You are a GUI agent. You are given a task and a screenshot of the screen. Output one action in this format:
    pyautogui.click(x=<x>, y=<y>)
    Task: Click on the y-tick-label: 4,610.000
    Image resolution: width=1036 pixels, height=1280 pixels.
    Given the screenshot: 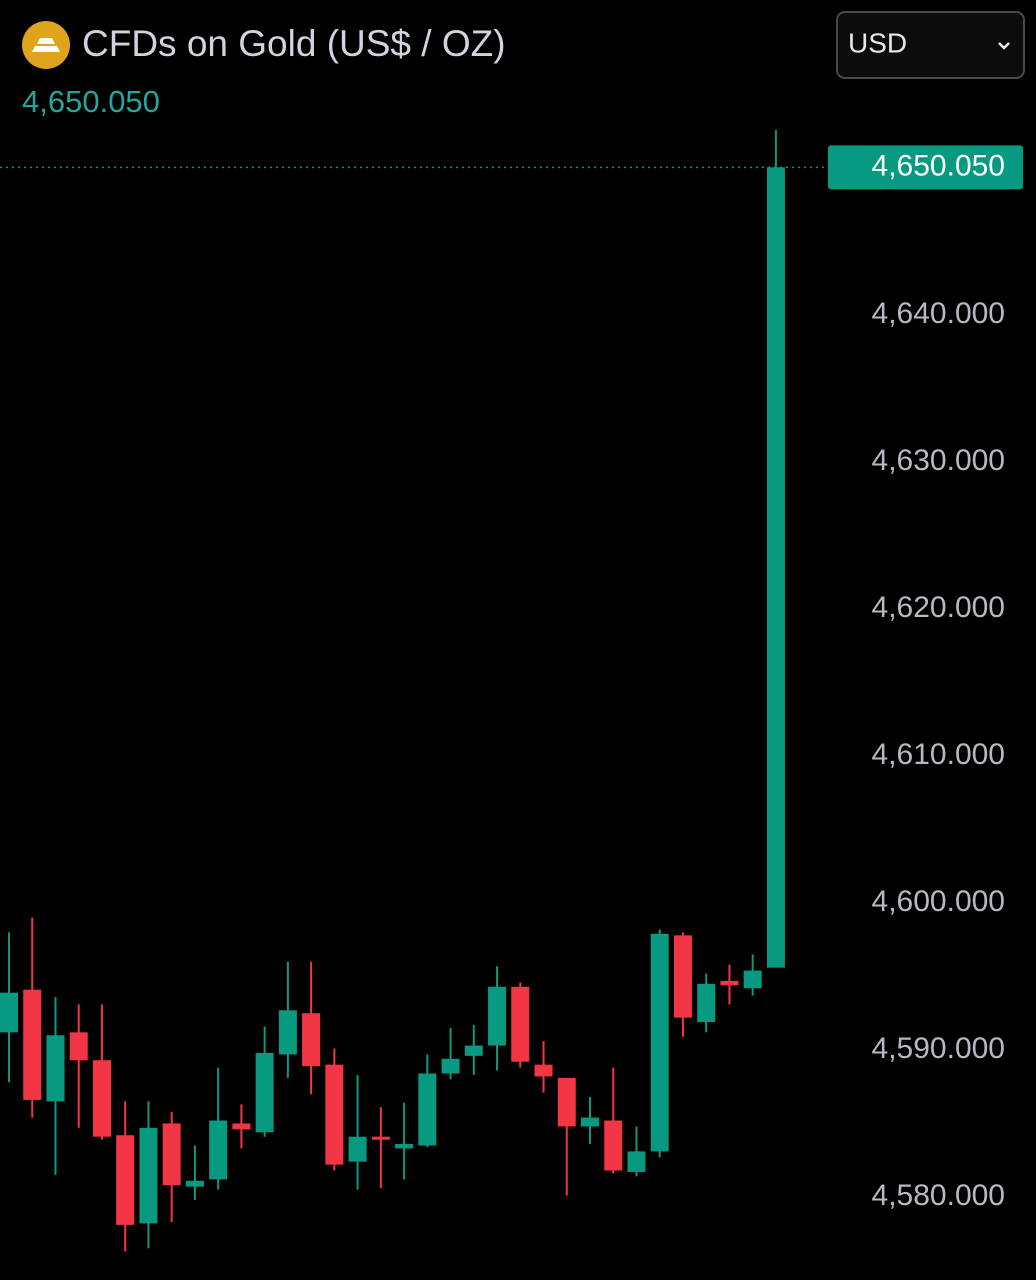 What is the action you would take?
    pyautogui.click(x=938, y=754)
    